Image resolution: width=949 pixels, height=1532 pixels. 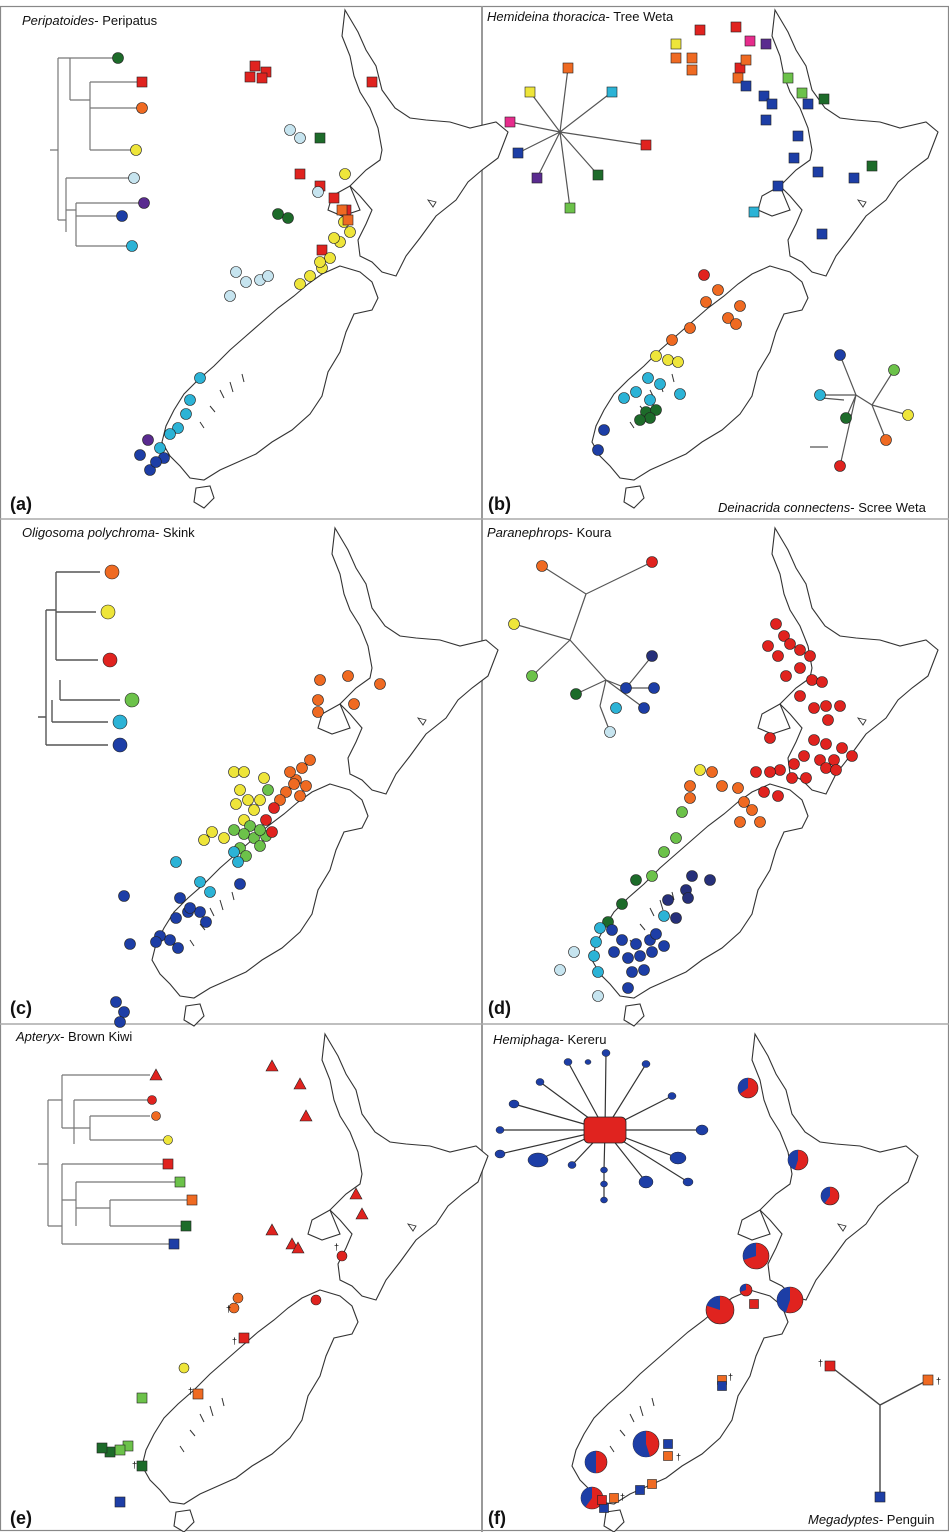 What do you see at coordinates (79, 658) in the screenshot?
I see `tree-c` at bounding box center [79, 658].